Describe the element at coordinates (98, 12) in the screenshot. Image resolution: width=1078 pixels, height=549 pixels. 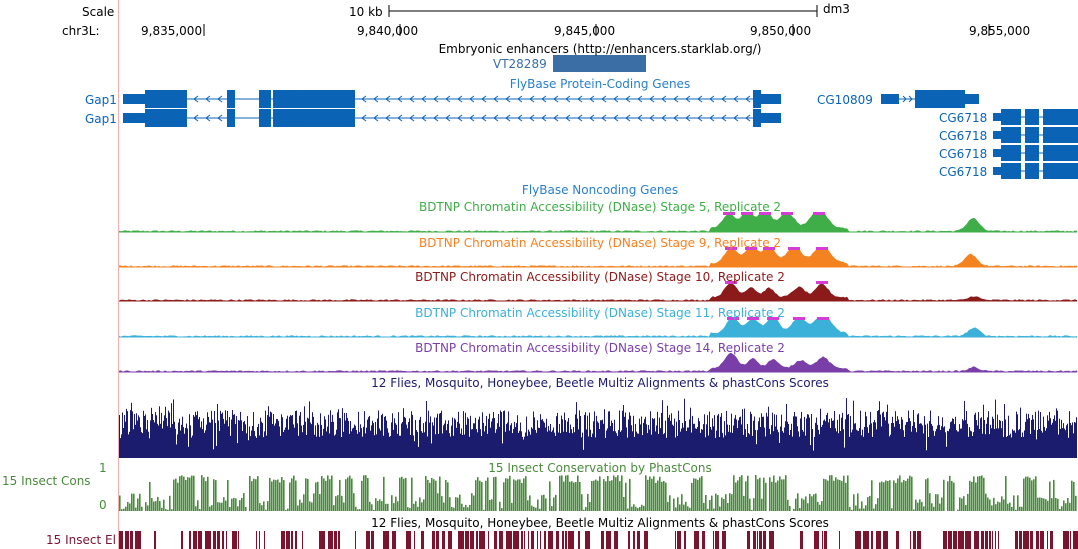
I see `scale-label: Scale` at that location.